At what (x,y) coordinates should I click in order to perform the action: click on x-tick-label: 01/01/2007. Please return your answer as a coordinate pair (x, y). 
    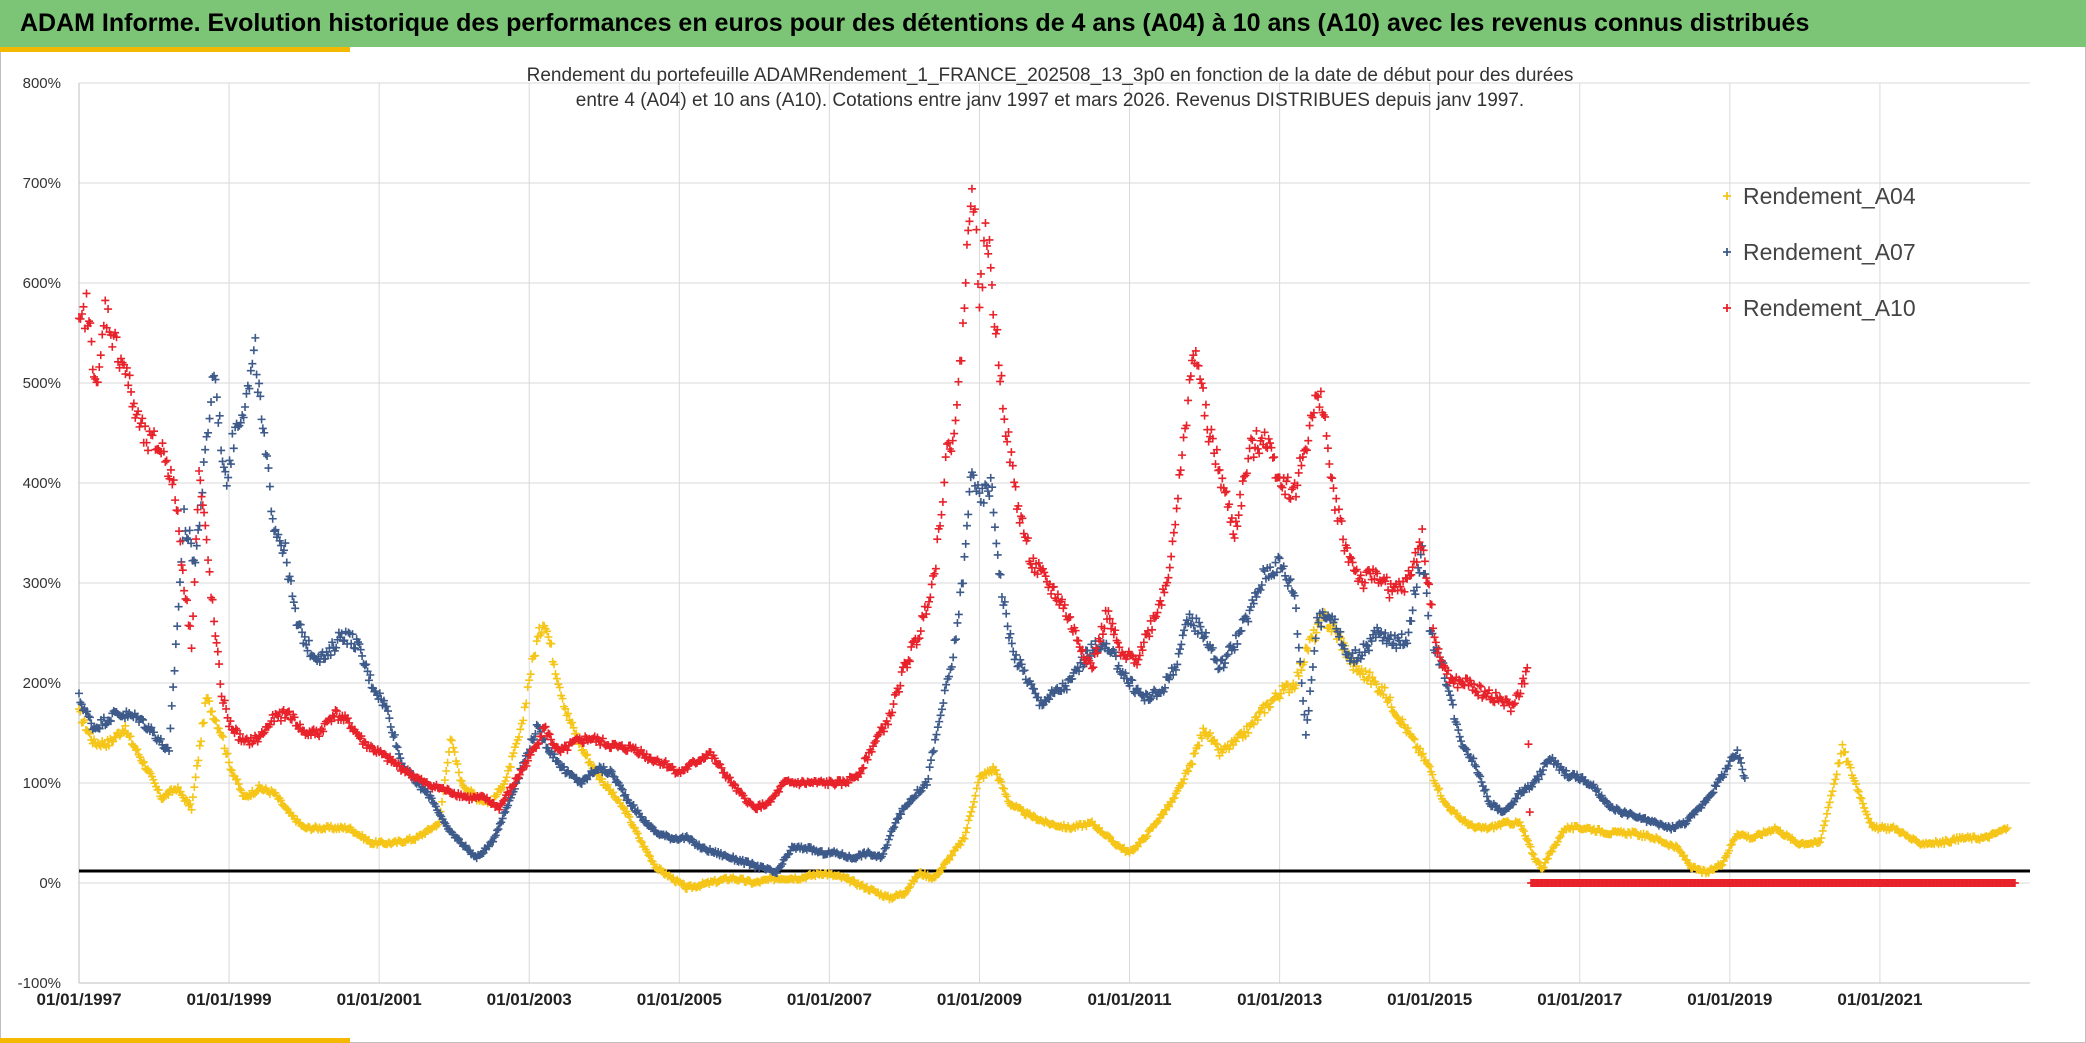
    Looking at the image, I should click on (829, 999).